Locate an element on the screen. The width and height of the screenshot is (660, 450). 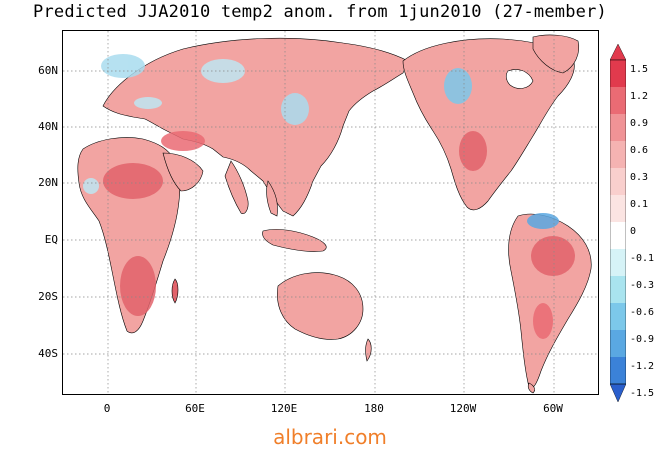
lon-label-120e: 120E is located at coordinates (284, 408).